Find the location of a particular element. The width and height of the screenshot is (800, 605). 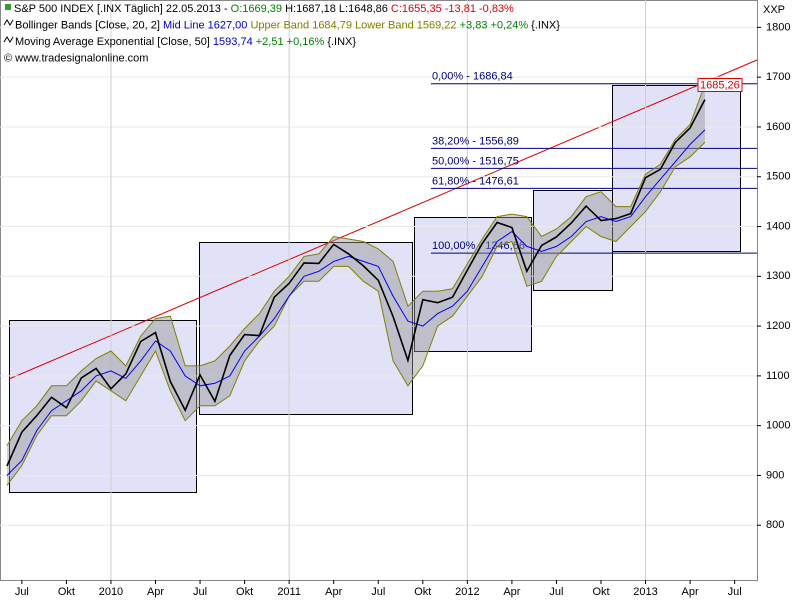

header-segment: Bollinger Bands [Close, 20, 2] is located at coordinates (89, 25).